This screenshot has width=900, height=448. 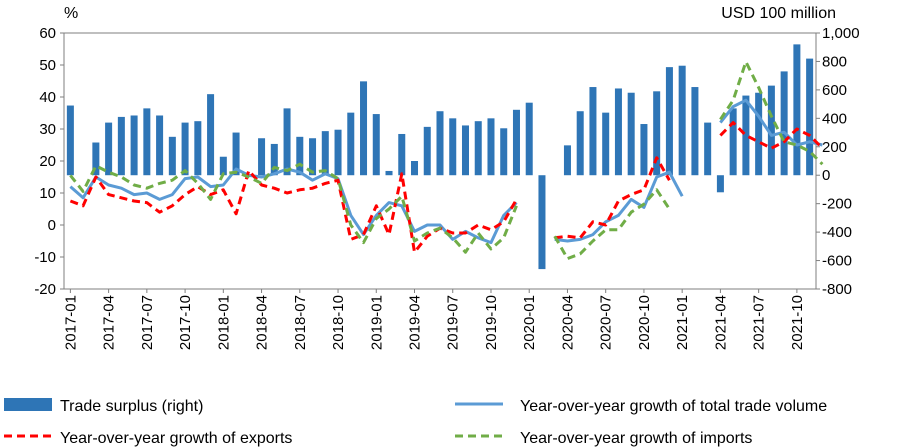 What do you see at coordinates (52, 225) in the screenshot?
I see `left-tick-label: 0` at bounding box center [52, 225].